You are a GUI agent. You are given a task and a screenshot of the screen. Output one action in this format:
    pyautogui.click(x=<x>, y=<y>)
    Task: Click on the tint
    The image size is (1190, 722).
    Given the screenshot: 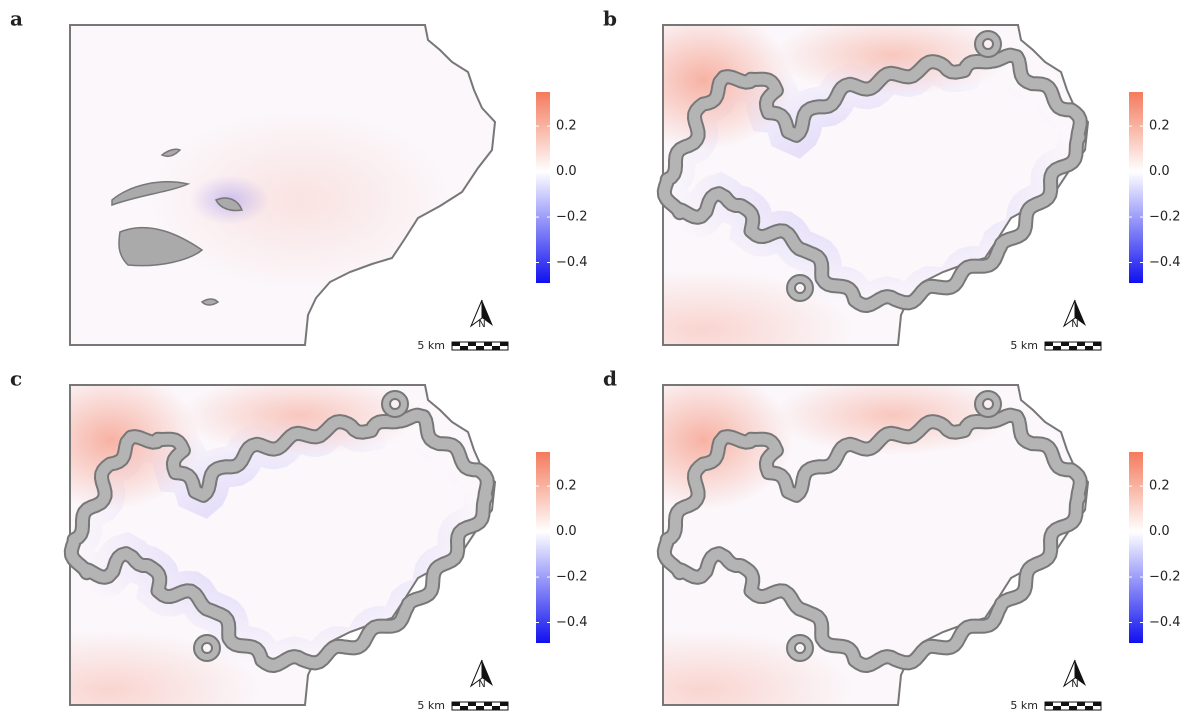 What is the action you would take?
    pyautogui.click(x=300, y=200)
    